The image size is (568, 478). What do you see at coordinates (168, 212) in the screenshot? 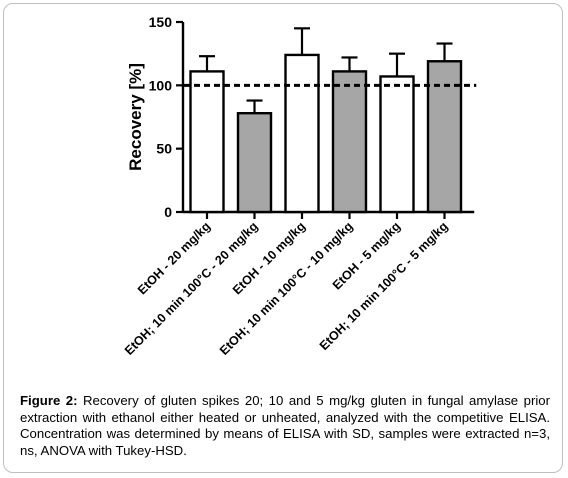
I see `y-tick-label: 0` at bounding box center [168, 212].